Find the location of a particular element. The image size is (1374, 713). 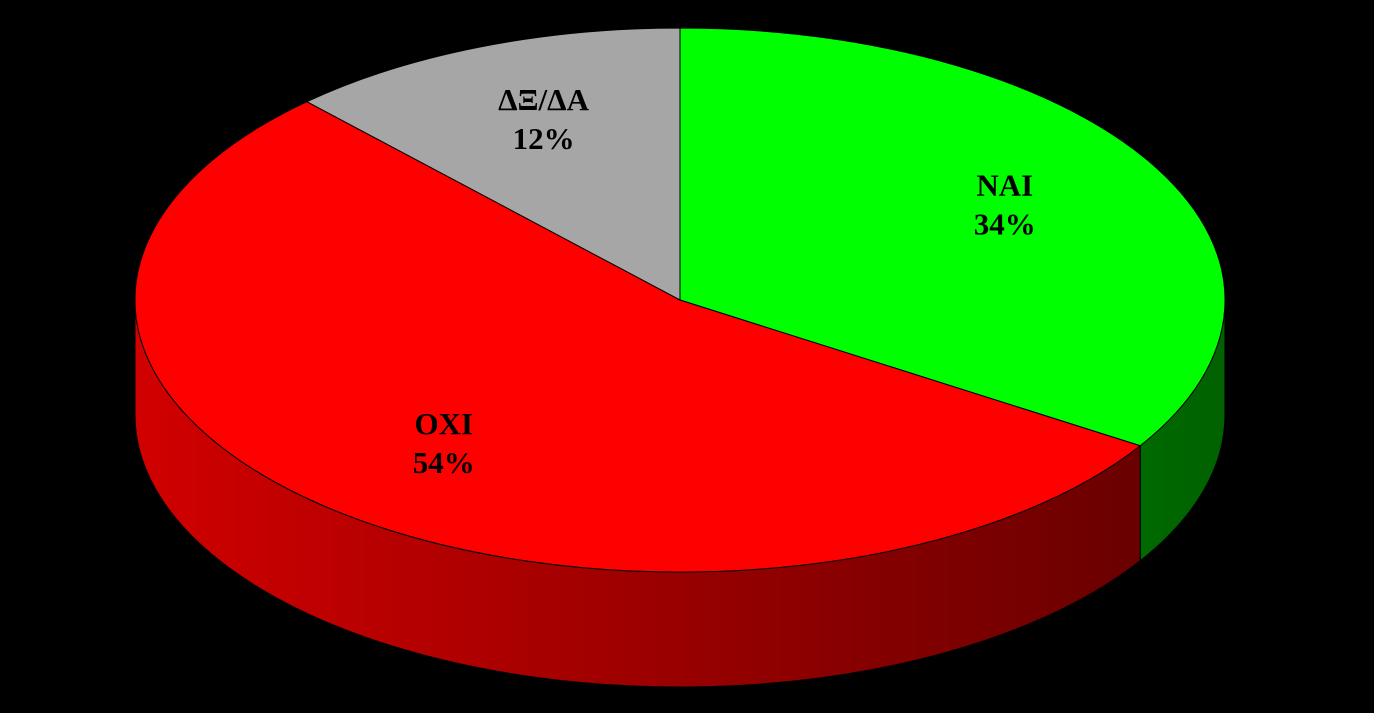

value-label: 34% is located at coordinates (1005, 223).